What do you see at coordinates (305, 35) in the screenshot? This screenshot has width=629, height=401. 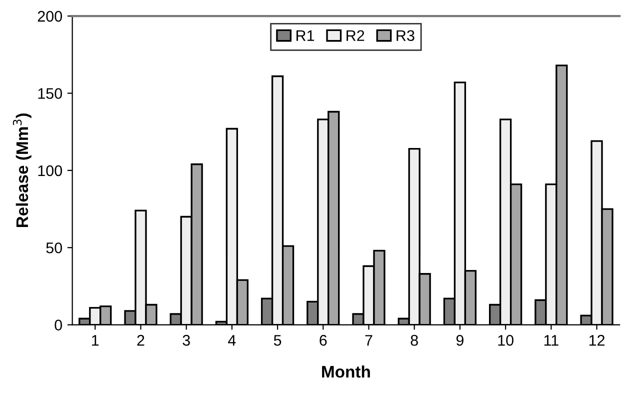 I see `legend-label: R1` at bounding box center [305, 35].